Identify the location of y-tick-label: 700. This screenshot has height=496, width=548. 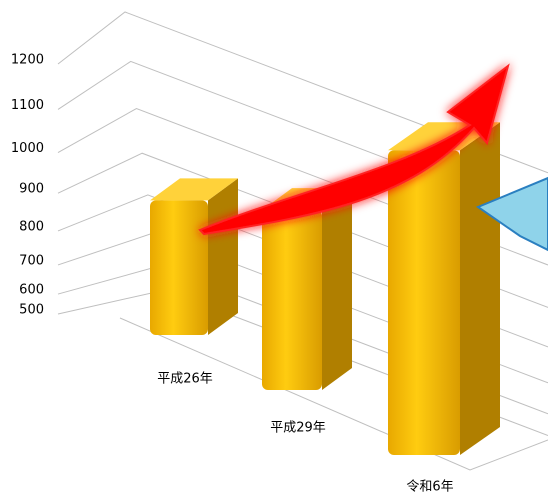
(31, 260).